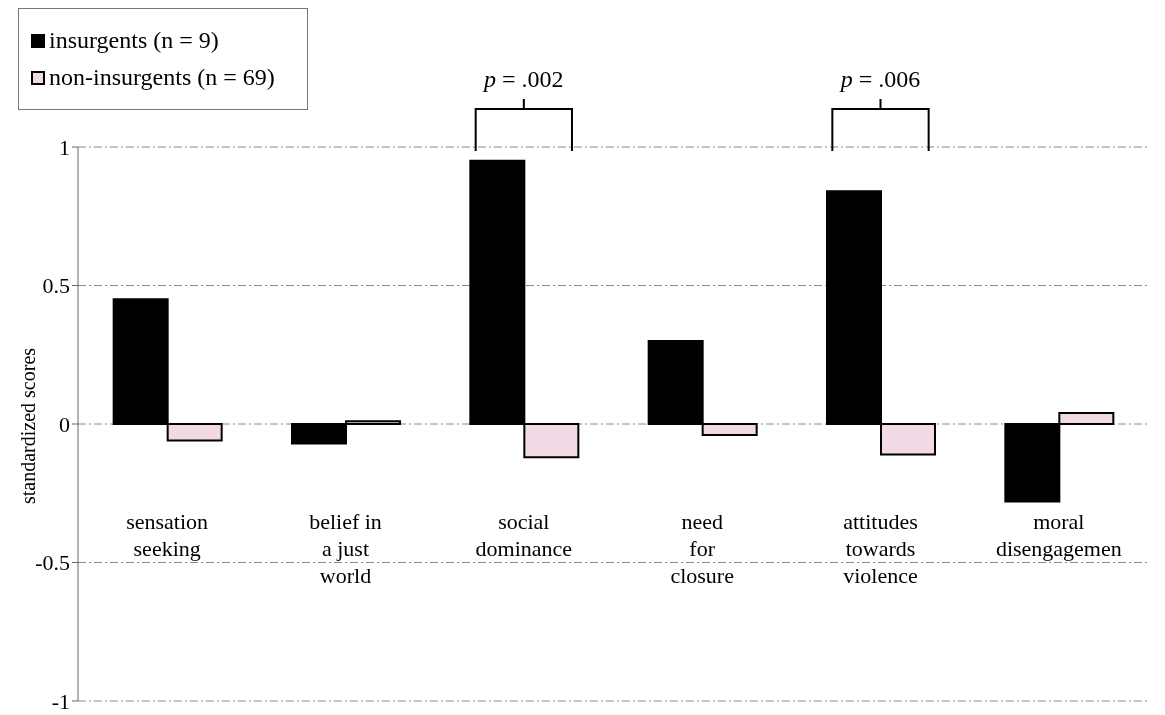 The image size is (1165, 715). I want to click on x-tick-label: moral disengagemen, so click(1058, 535).